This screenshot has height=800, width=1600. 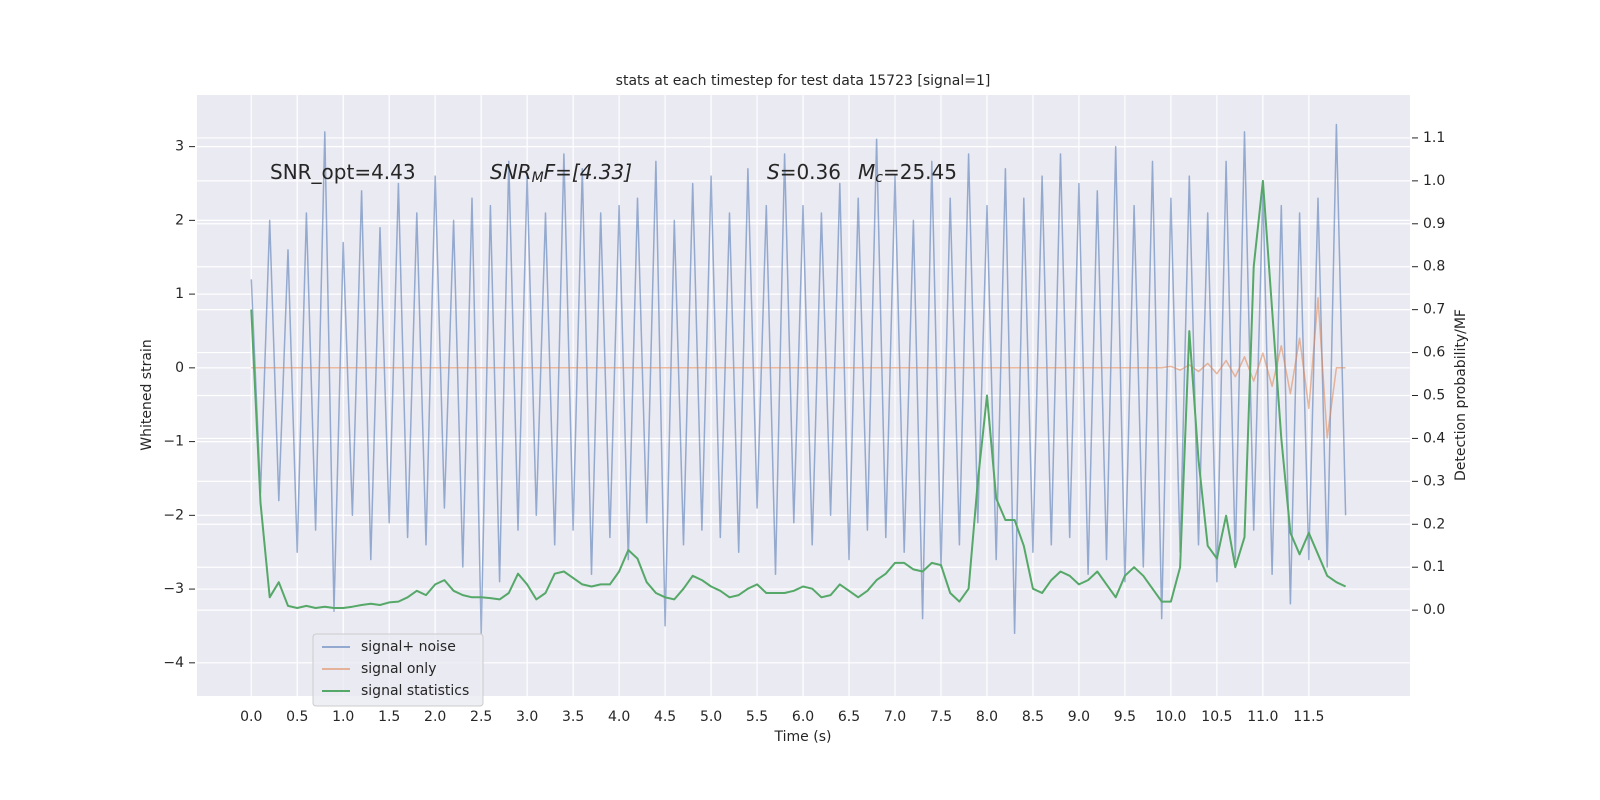 What do you see at coordinates (1434, 438) in the screenshot?
I see `y2-tick-label: 0.4` at bounding box center [1434, 438].